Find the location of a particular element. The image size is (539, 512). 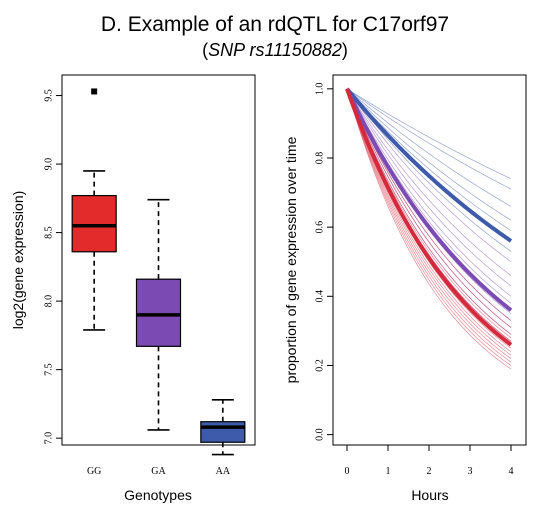

boxplot-y-tick-label-3: 8.5 is located at coordinates (49, 232).